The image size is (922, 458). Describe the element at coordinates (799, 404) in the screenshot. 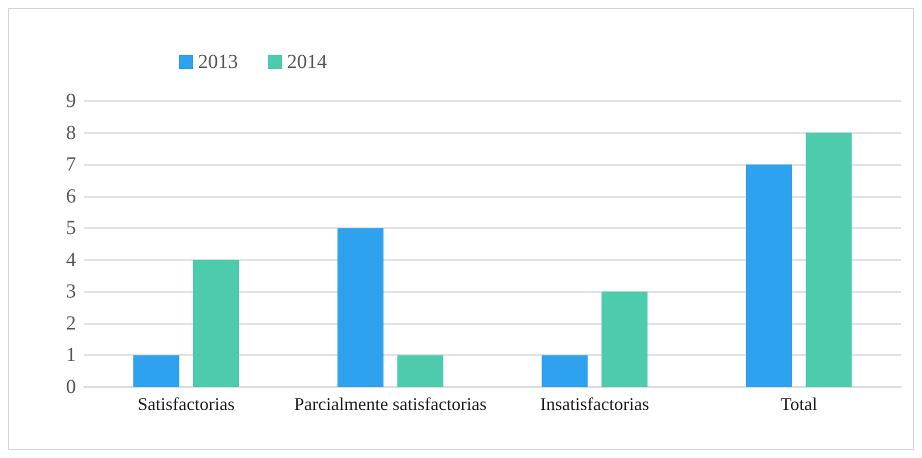

I see `x-tick-label: Total` at that location.